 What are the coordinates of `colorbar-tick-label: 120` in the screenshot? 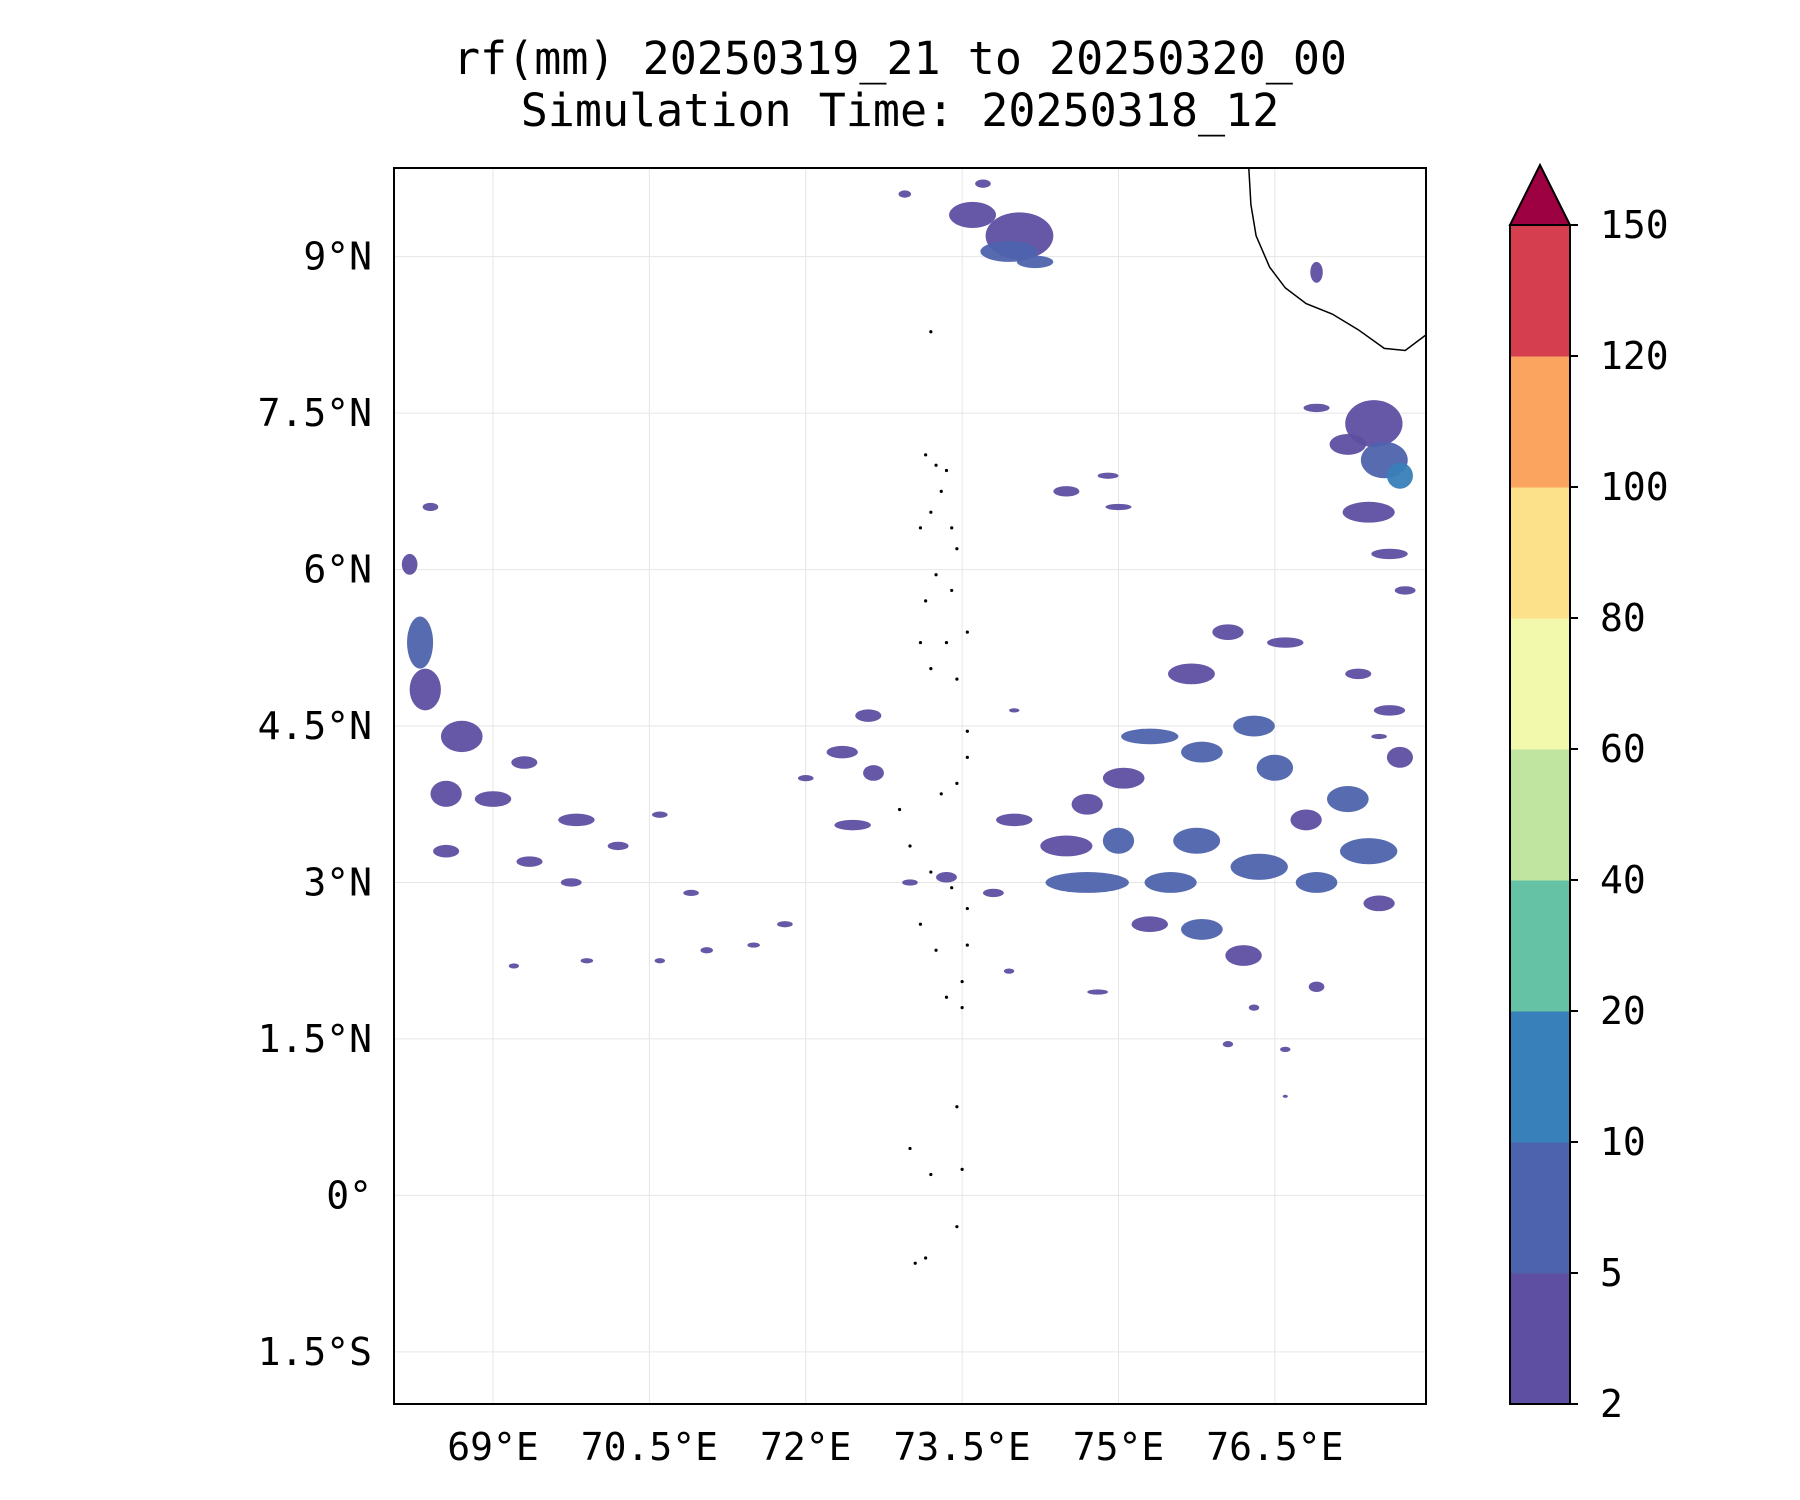 It's located at (1634, 356).